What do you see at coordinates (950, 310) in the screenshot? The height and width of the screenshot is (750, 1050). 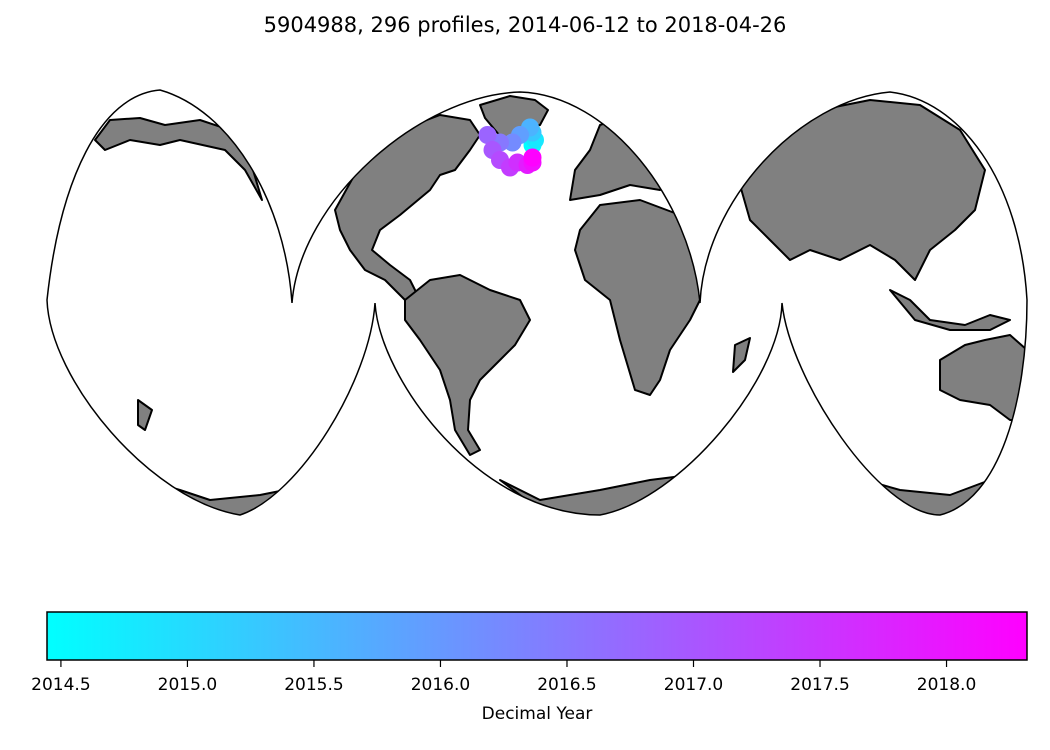 I see `southeast-asia` at bounding box center [950, 310].